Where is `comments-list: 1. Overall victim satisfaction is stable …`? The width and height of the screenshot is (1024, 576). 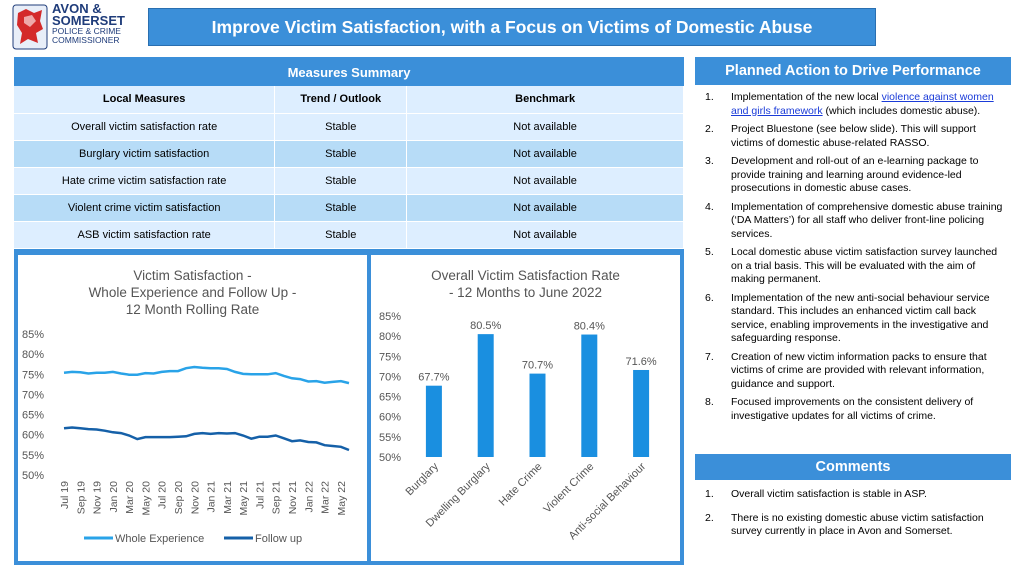 comments-list: 1. Overall victim satisfaction is stable … is located at coordinates (852, 518).